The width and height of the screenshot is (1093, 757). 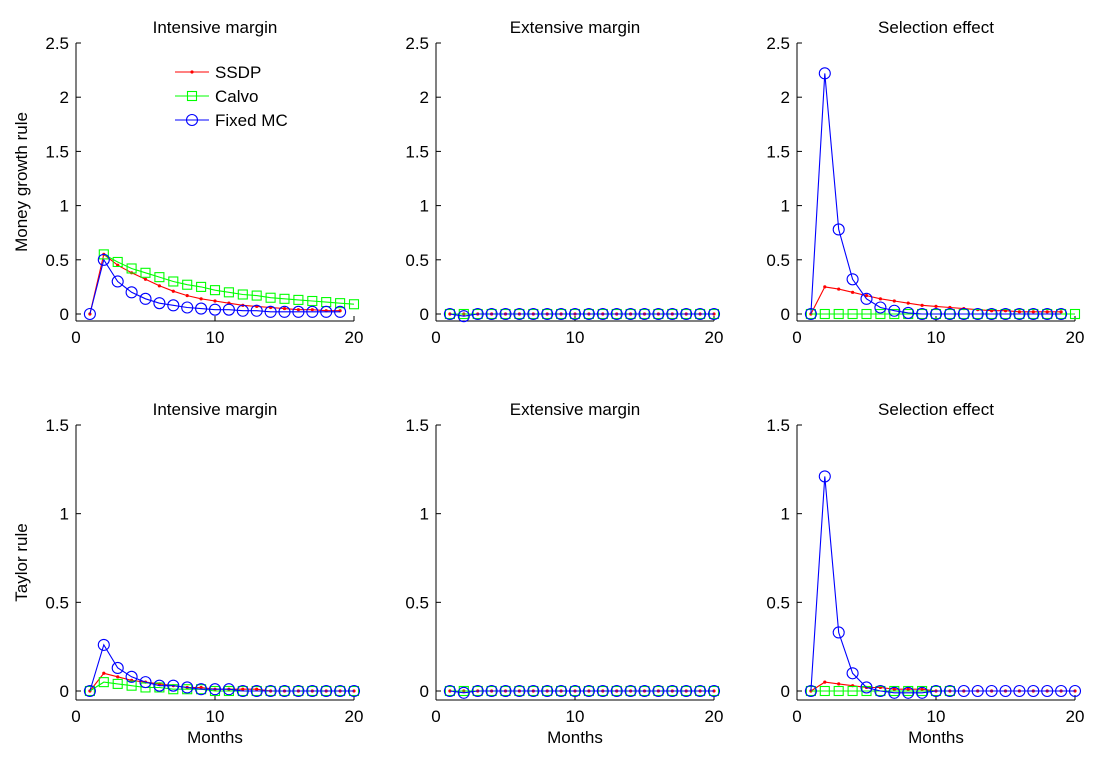 I want to click on legend-marker, so click(x=192, y=96).